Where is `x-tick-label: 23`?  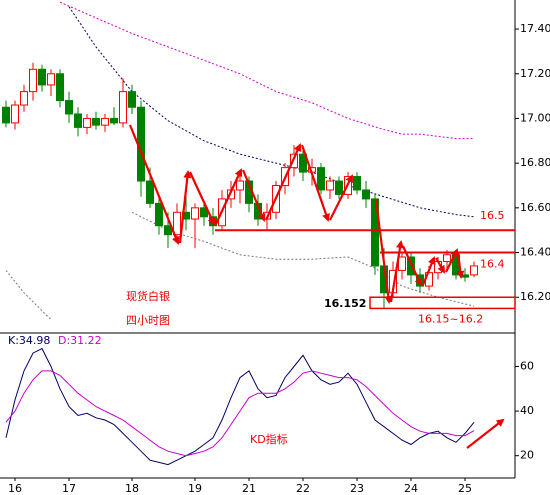 x-tick-label: 23 is located at coordinates (357, 488).